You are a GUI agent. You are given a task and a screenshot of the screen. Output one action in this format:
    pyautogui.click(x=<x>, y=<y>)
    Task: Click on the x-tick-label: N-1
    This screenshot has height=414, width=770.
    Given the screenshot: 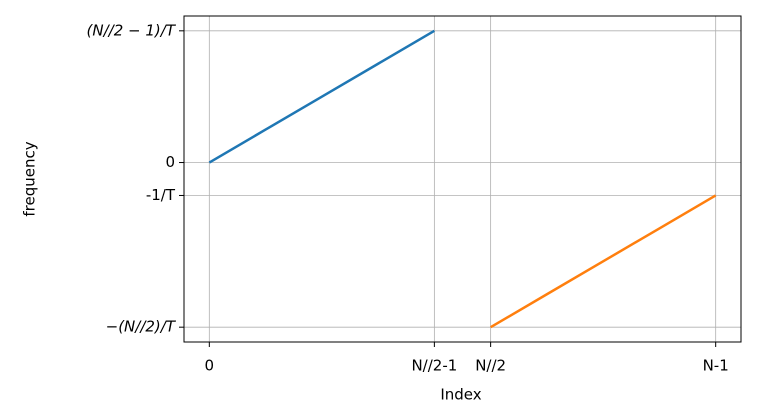 What is the action you would take?
    pyautogui.click(x=716, y=366)
    